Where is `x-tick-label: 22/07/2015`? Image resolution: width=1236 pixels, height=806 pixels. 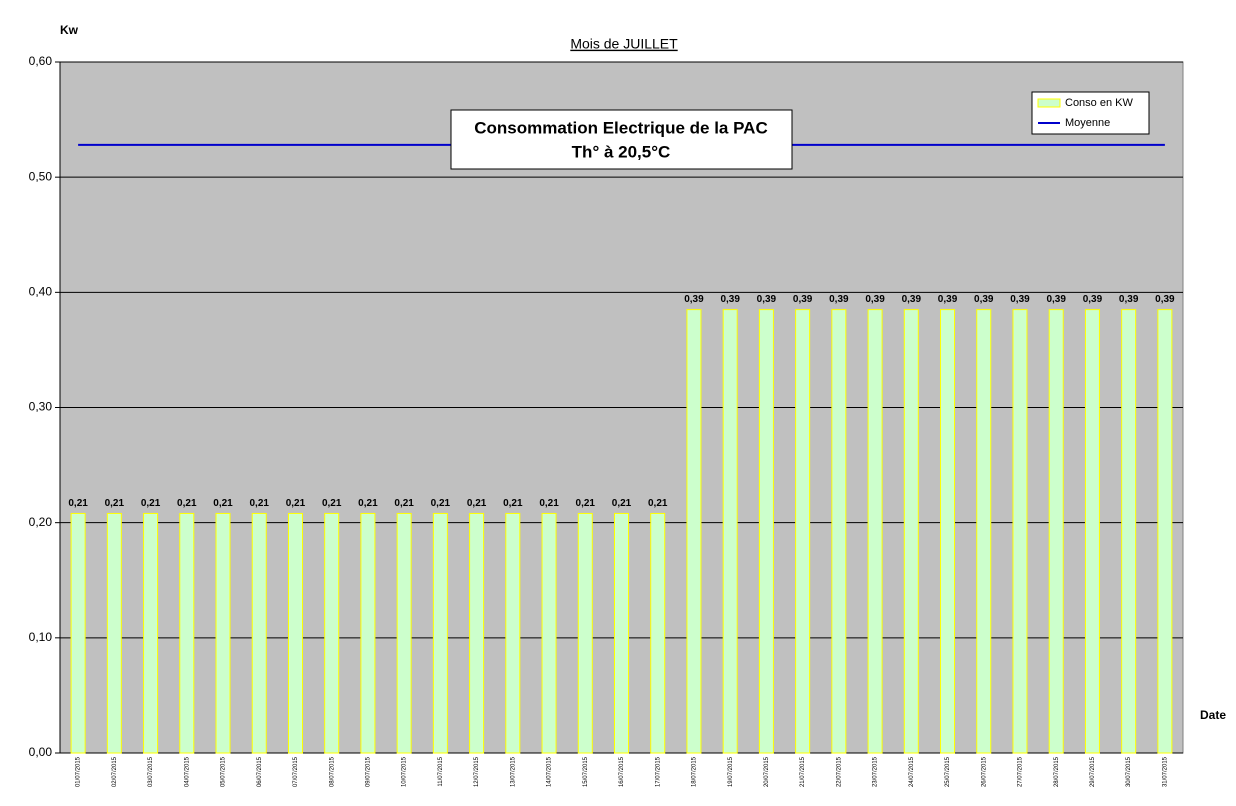 x-tick-label: 22/07/2015 is located at coordinates (839, 771).